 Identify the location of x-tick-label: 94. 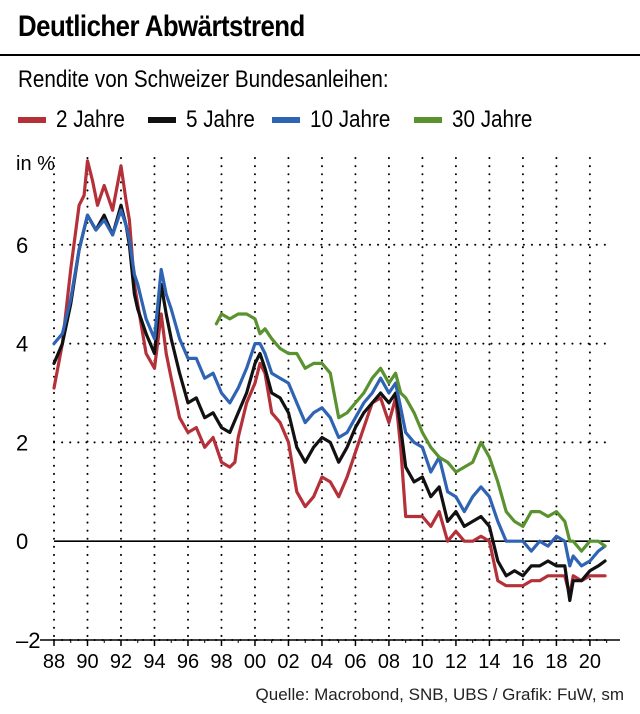
(154, 662).